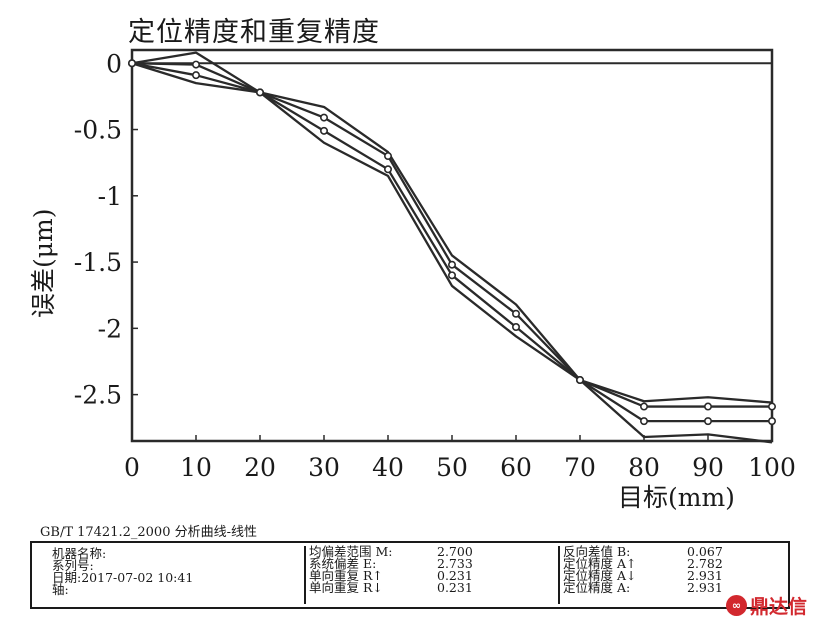 This screenshot has height=627, width=828. Describe the element at coordinates (516, 467) in the screenshot. I see `x-tick-label: 60` at that location.